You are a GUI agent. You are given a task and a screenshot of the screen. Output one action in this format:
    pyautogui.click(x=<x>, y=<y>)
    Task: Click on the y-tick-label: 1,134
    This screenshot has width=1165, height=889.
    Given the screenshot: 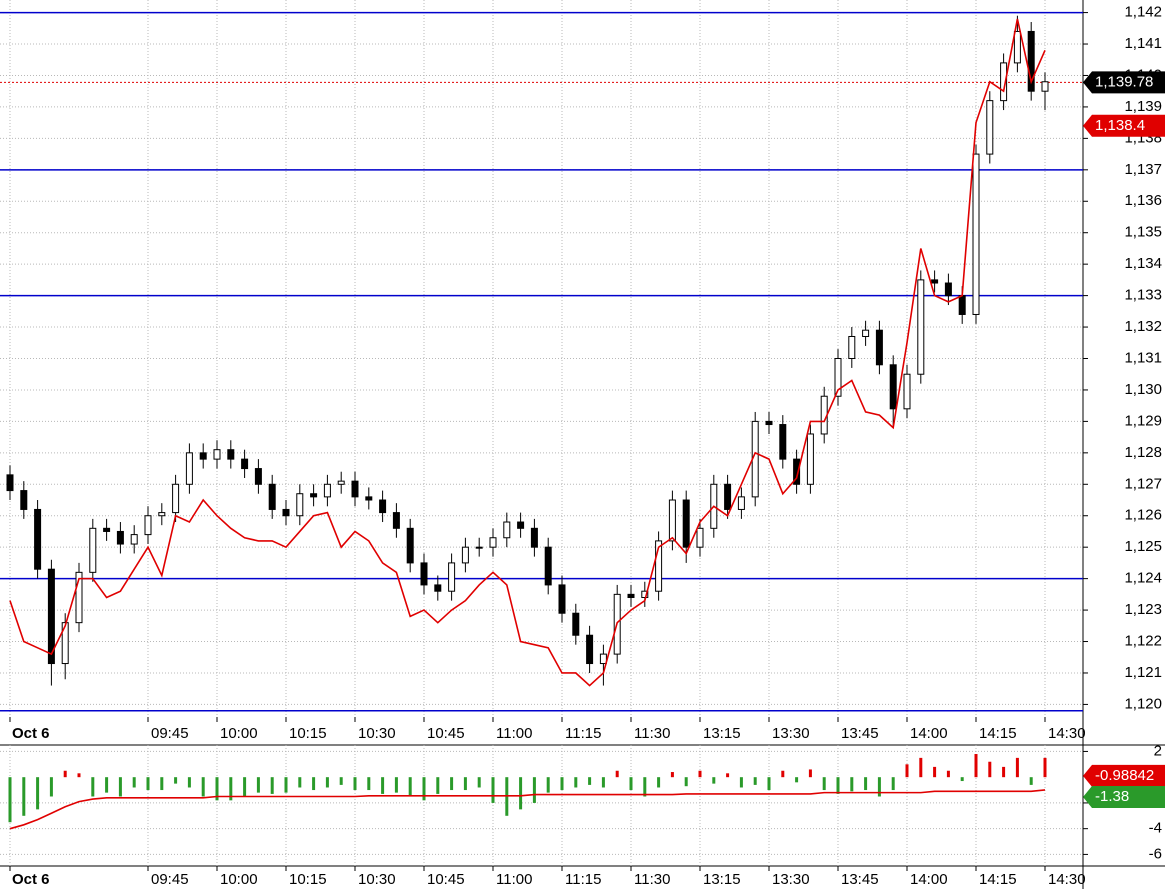 What is the action you would take?
    pyautogui.click(x=1143, y=263)
    